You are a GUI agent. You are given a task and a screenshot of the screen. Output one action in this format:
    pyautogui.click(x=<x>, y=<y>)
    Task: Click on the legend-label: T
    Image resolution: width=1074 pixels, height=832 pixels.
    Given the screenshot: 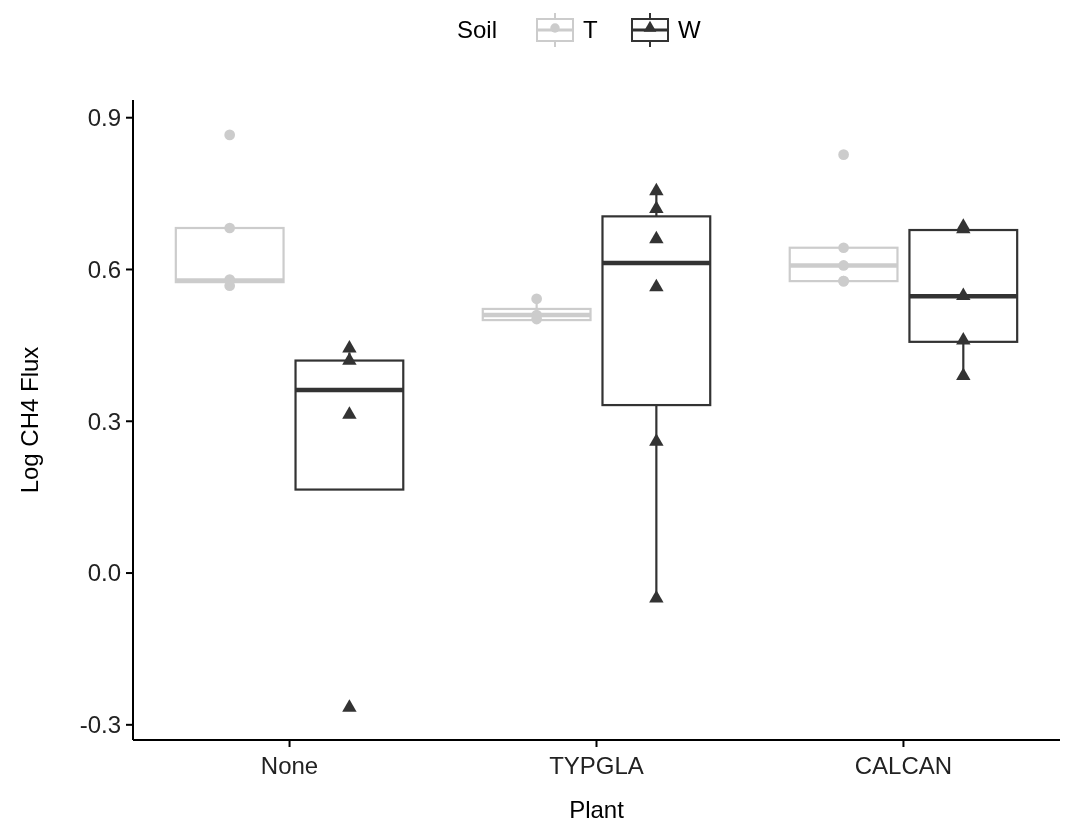 What is the action you would take?
    pyautogui.click(x=590, y=30)
    